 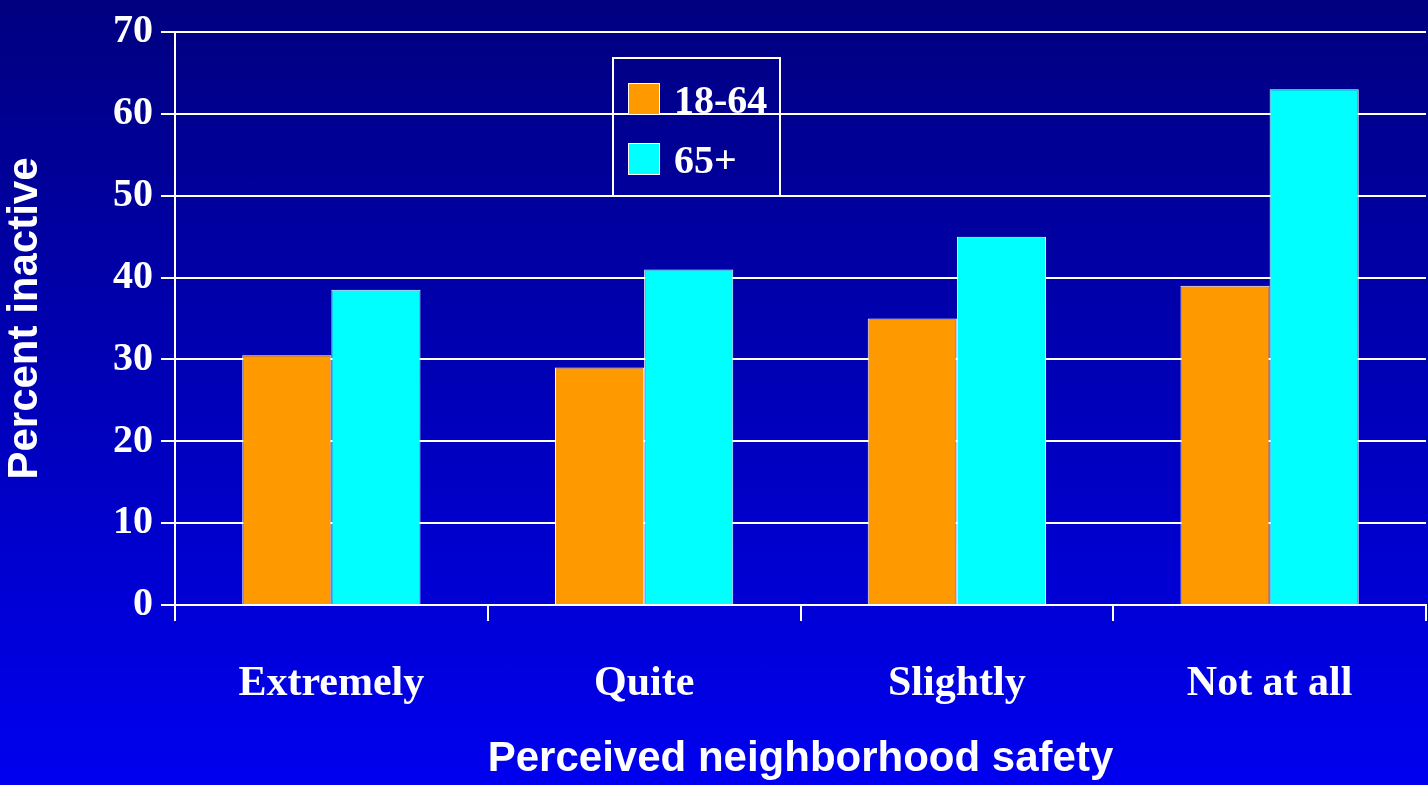 What do you see at coordinates (133, 438) in the screenshot?
I see `y-tick-label: 20` at bounding box center [133, 438].